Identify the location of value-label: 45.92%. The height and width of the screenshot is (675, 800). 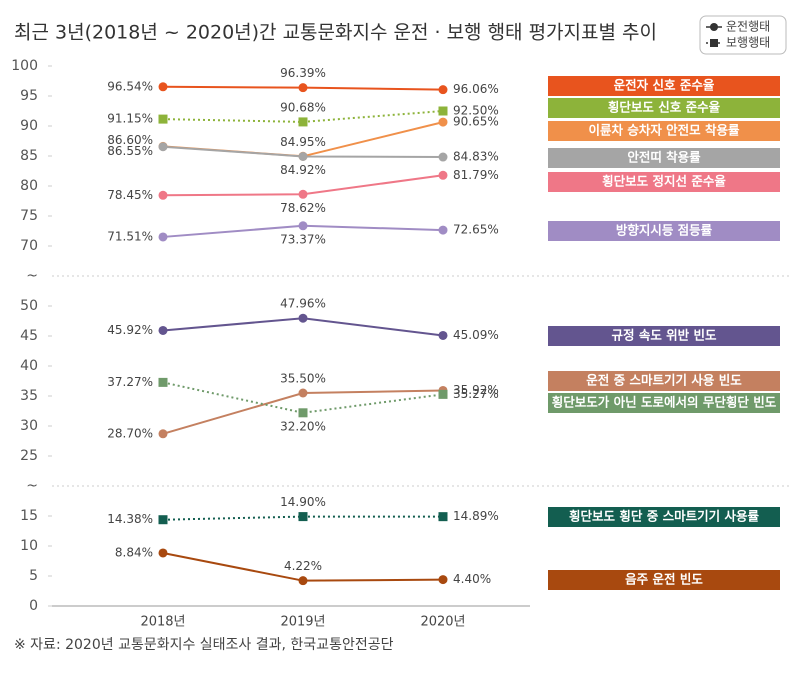
(130, 330).